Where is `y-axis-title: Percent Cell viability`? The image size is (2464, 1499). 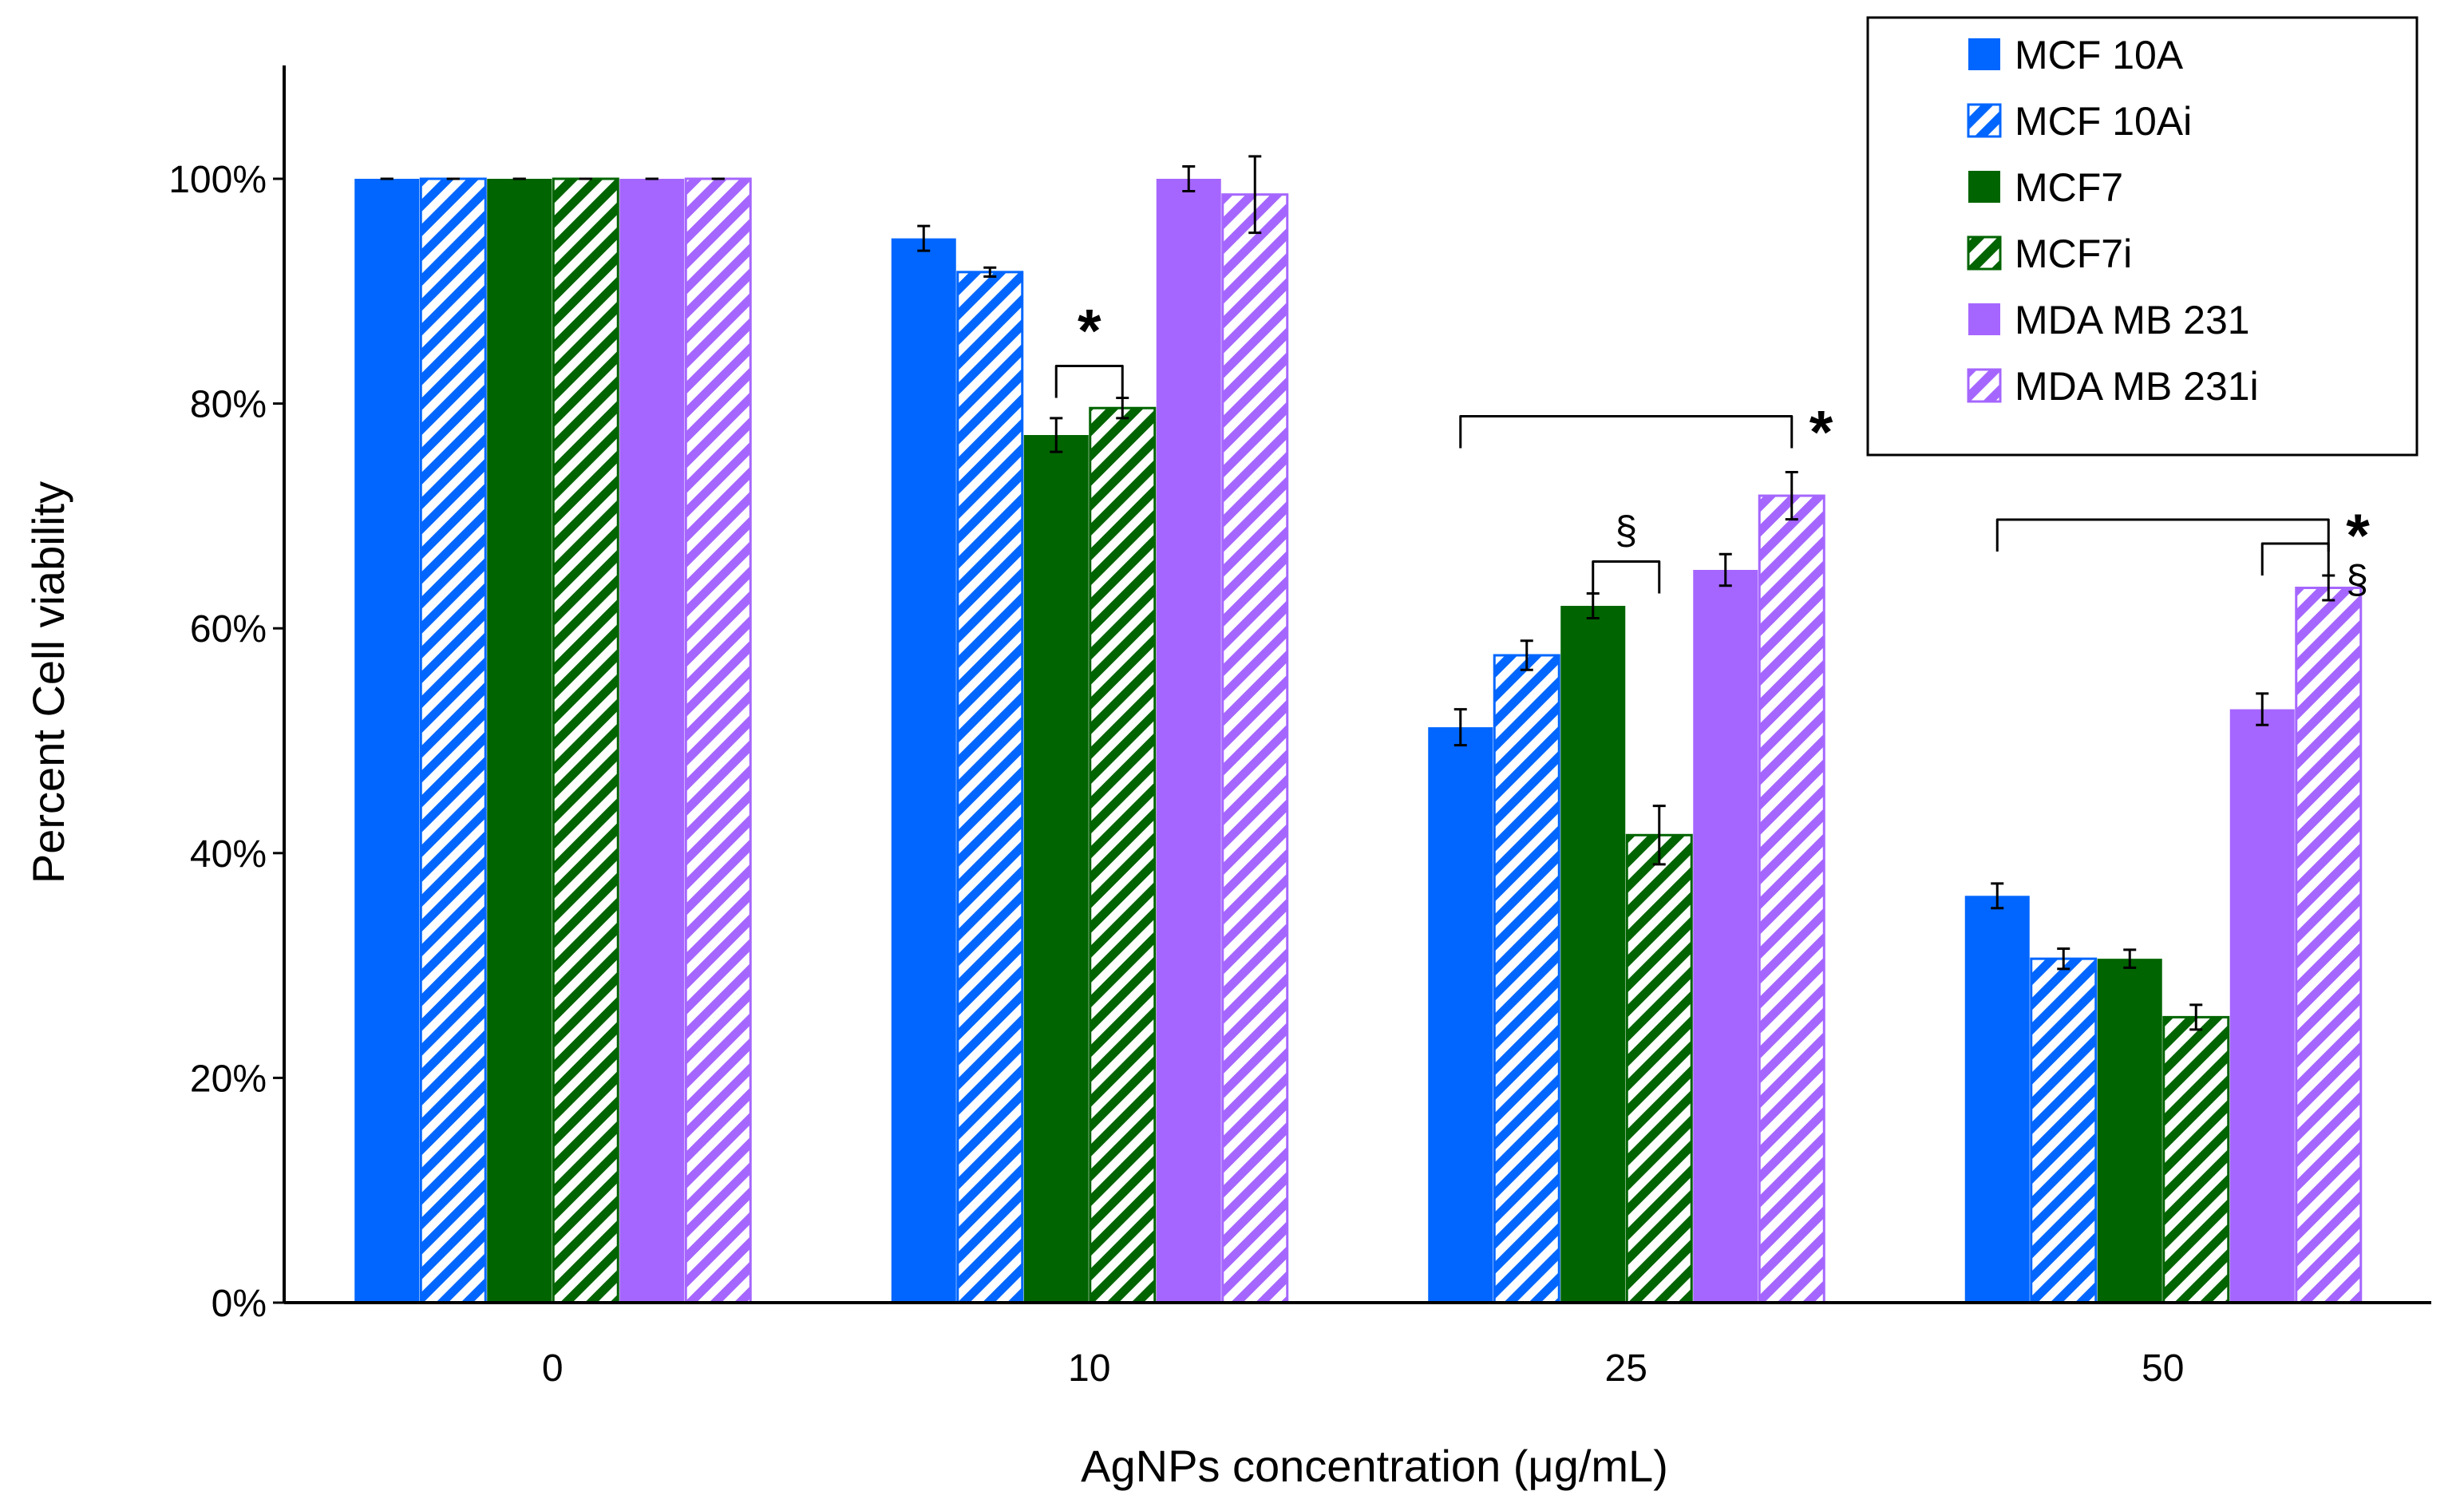
y-axis-title: Percent Cell viability is located at coordinates (48, 682).